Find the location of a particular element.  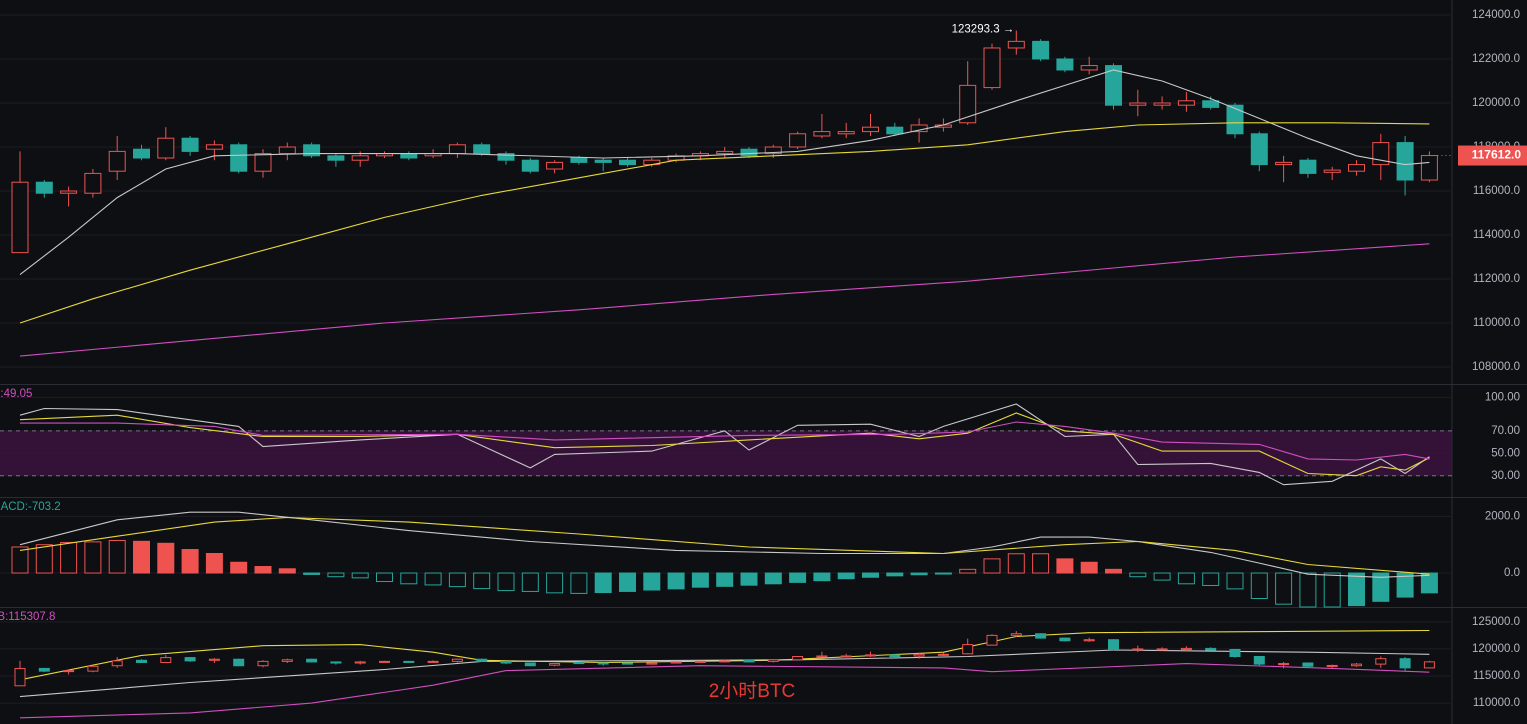

last-price-tag is located at coordinates (1492, 155).